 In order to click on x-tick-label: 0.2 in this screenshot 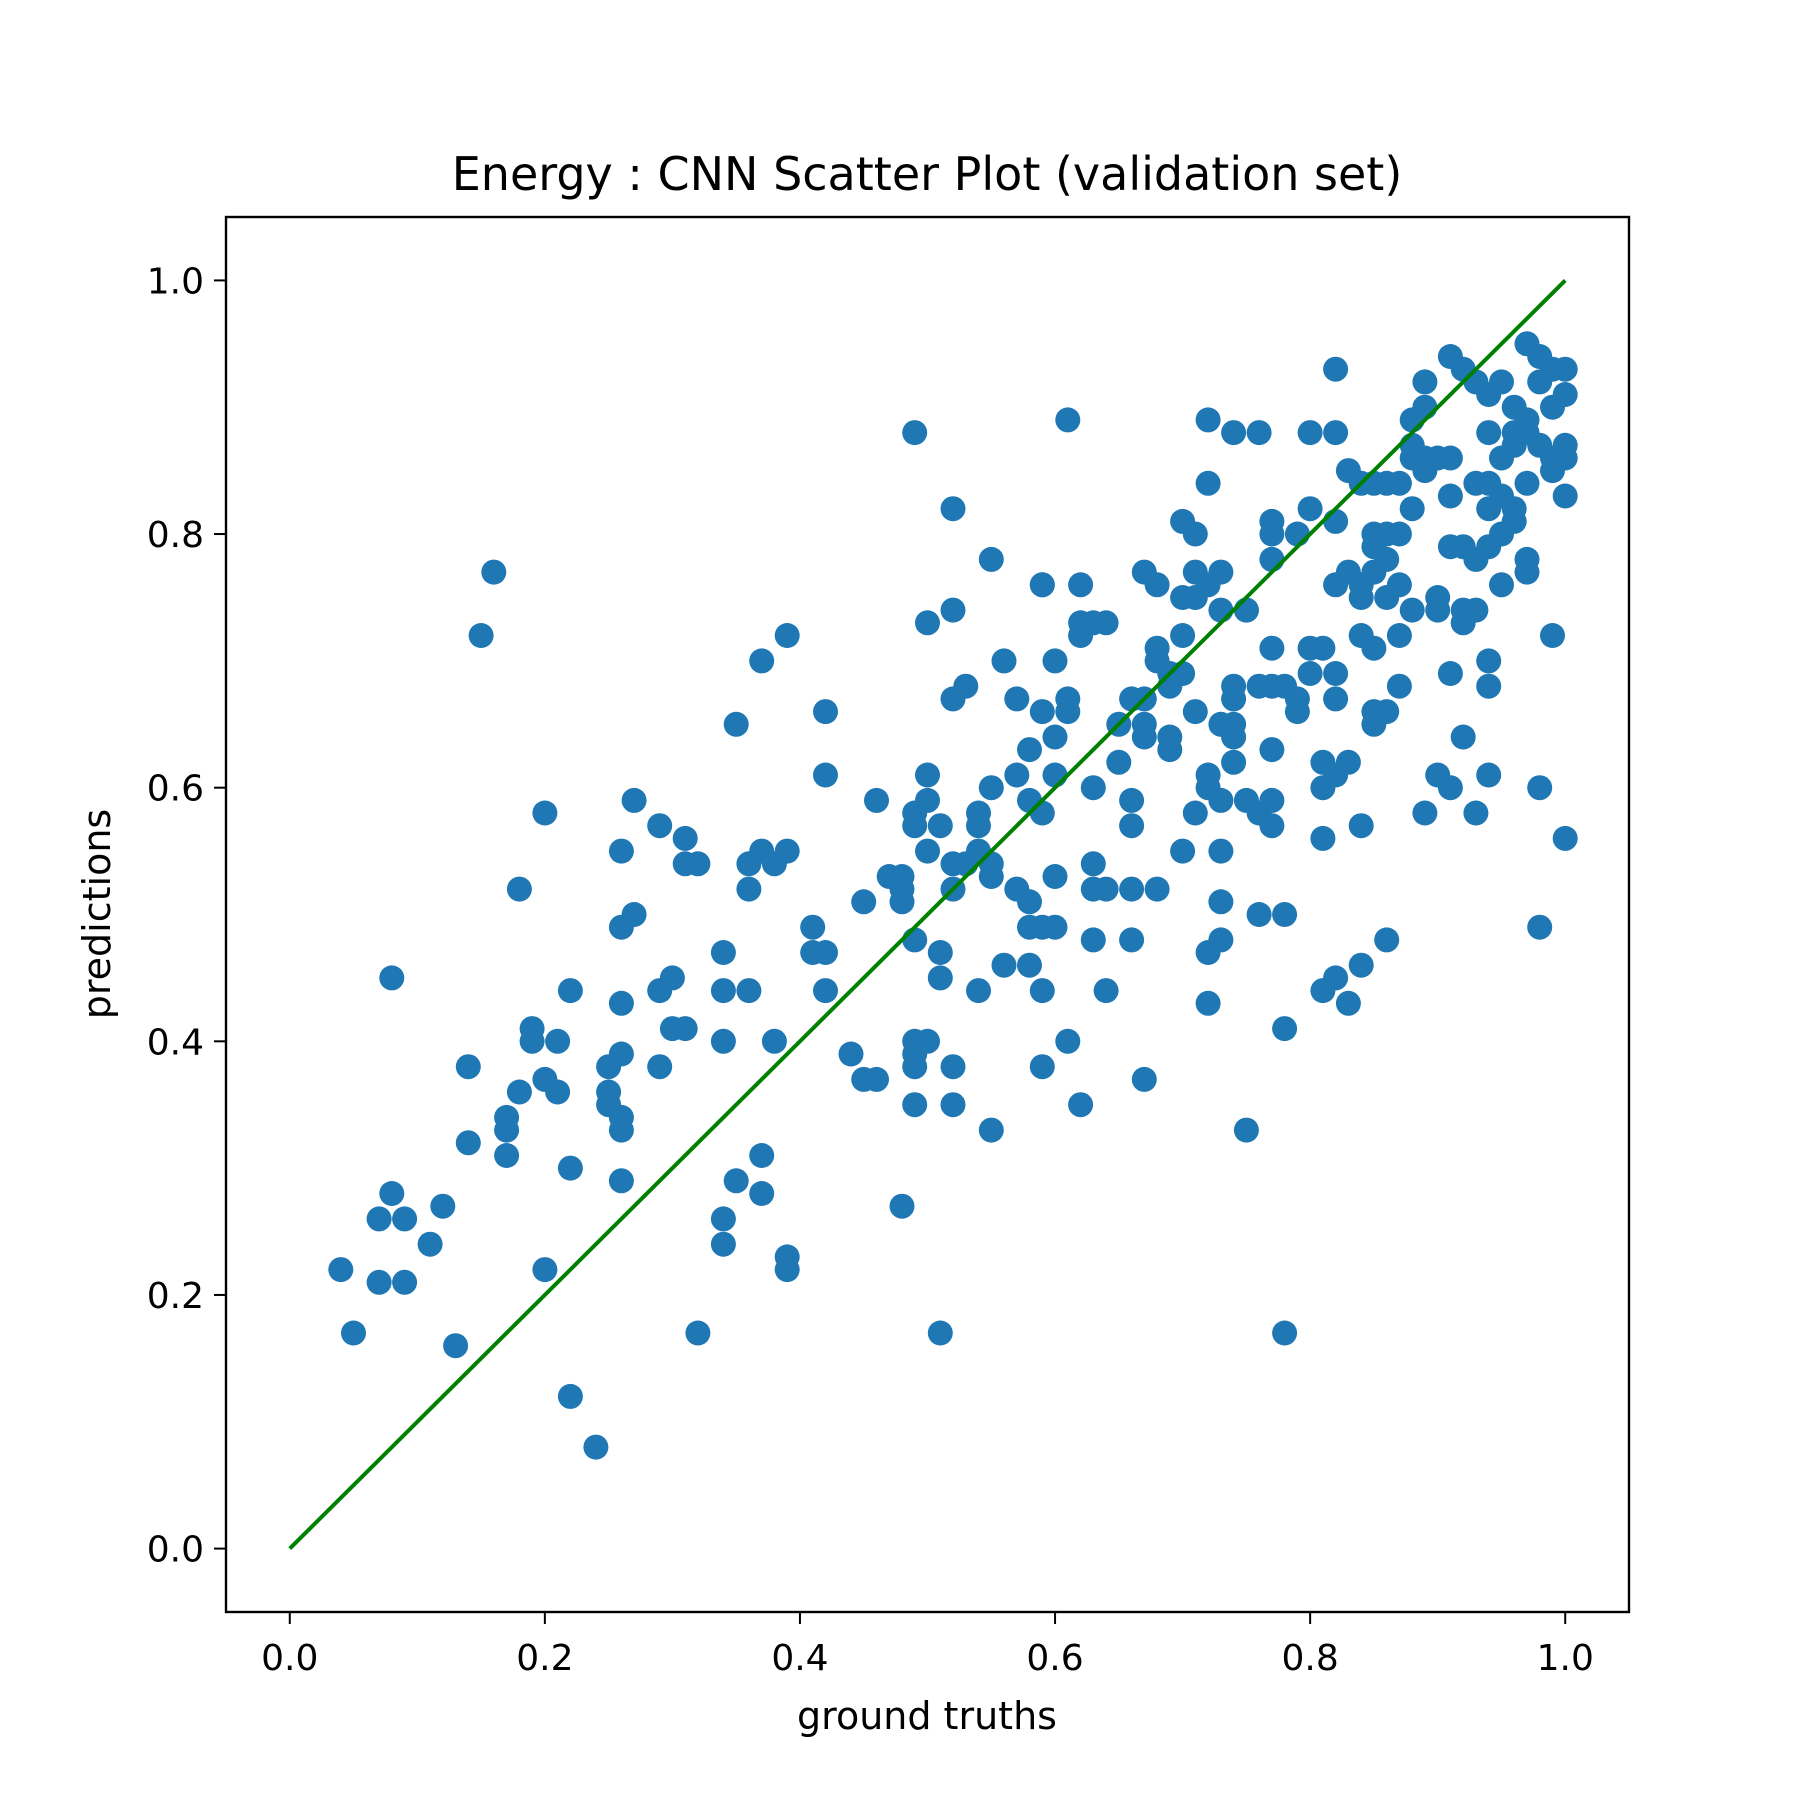, I will do `click(544, 1658)`.